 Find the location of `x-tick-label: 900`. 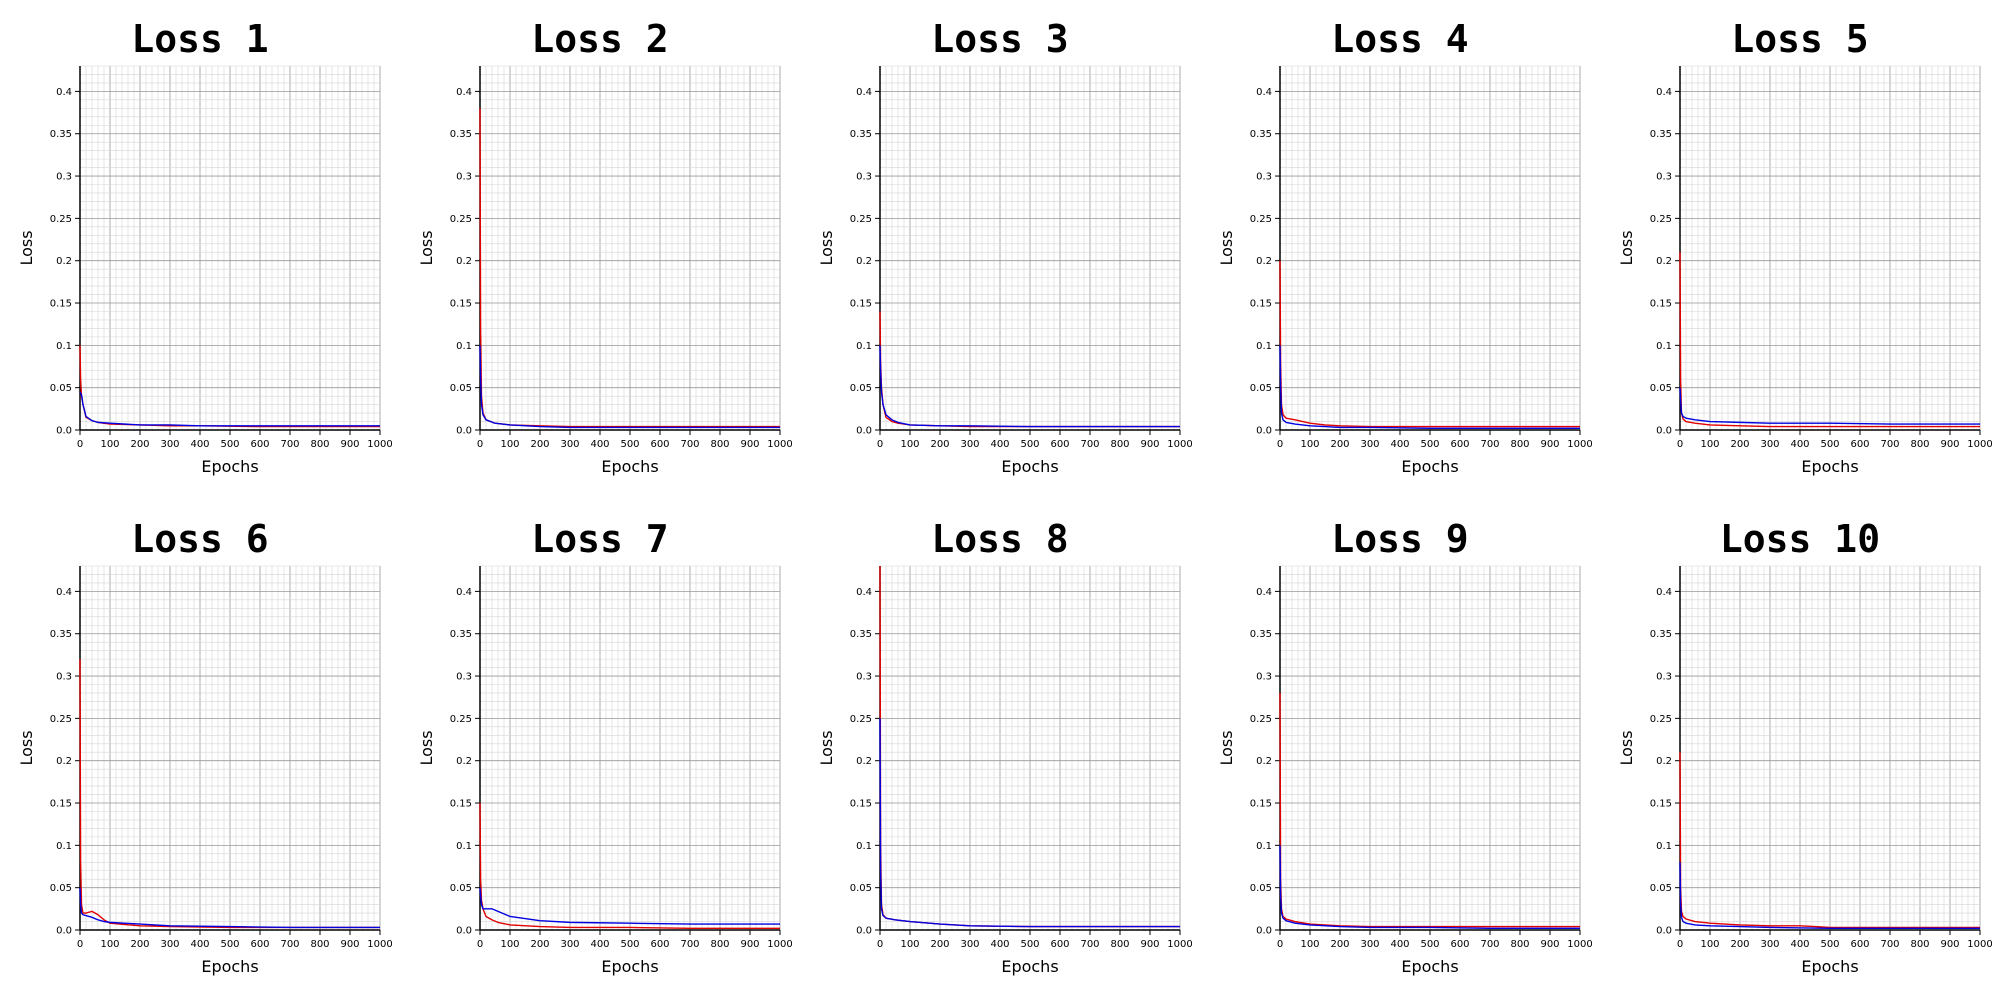

x-tick-label: 900 is located at coordinates (349, 944).